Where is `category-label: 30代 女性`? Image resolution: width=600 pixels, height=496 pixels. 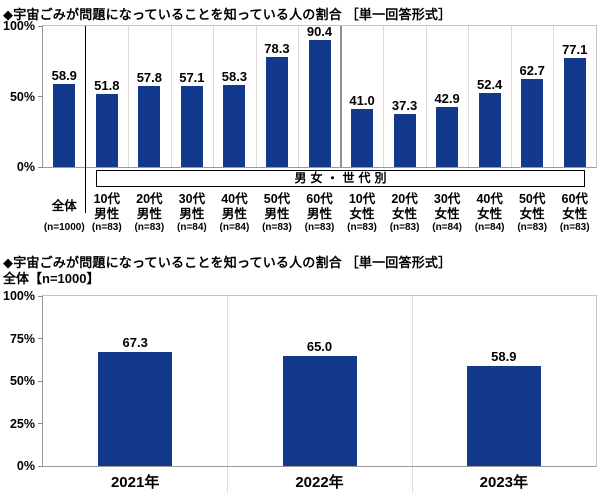
category-label: 30代 女性 is located at coordinates (447, 206).